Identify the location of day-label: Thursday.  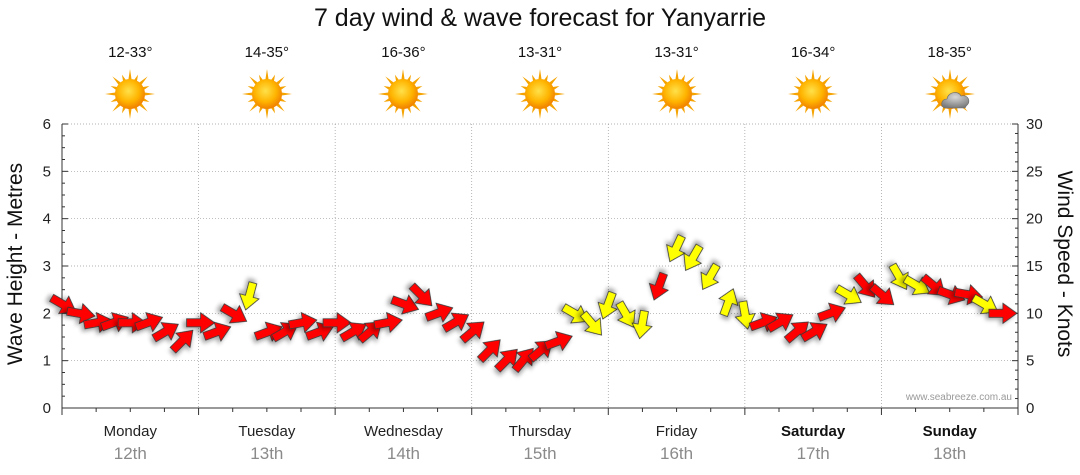
(540, 431).